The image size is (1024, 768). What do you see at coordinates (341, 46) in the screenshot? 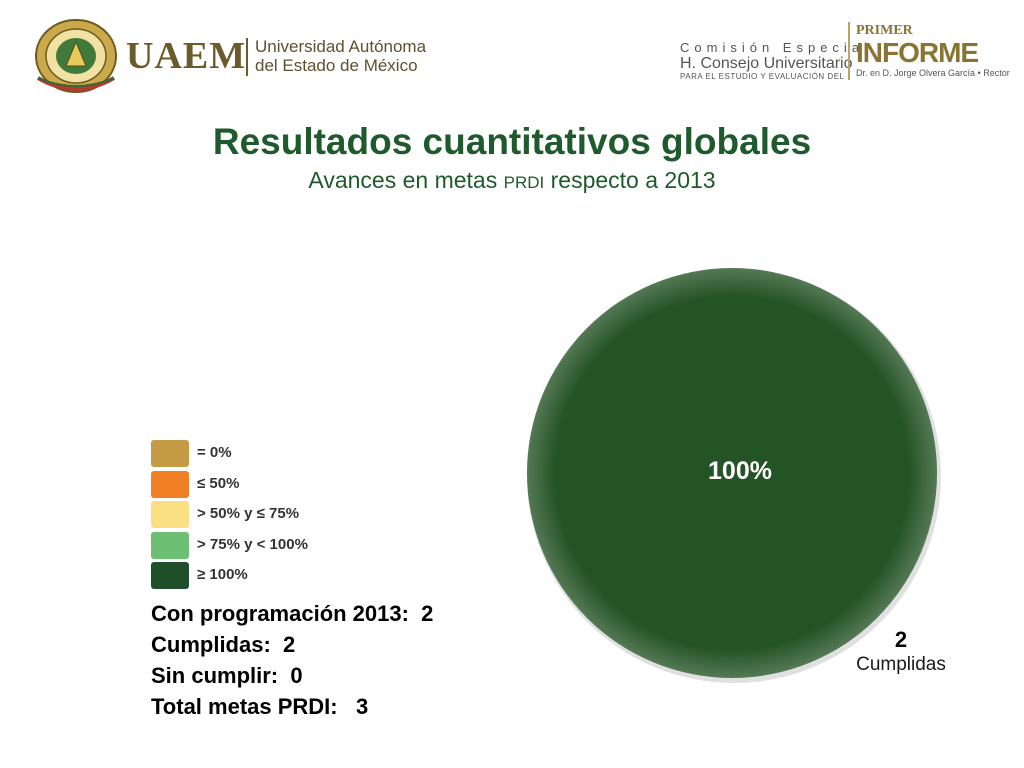
I see `university-name-line1: Universidad Autónoma` at bounding box center [341, 46].